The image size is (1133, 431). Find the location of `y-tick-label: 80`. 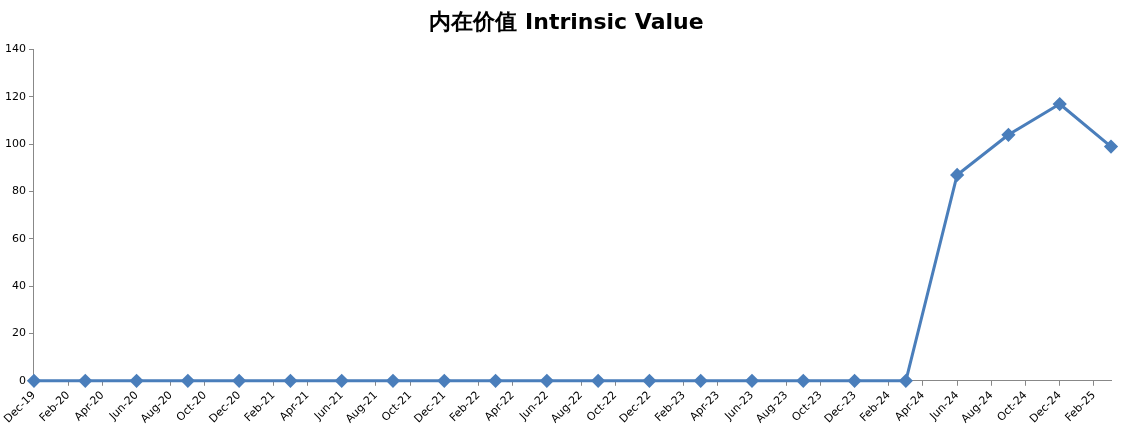

y-tick-label: 80 is located at coordinates (19, 191).